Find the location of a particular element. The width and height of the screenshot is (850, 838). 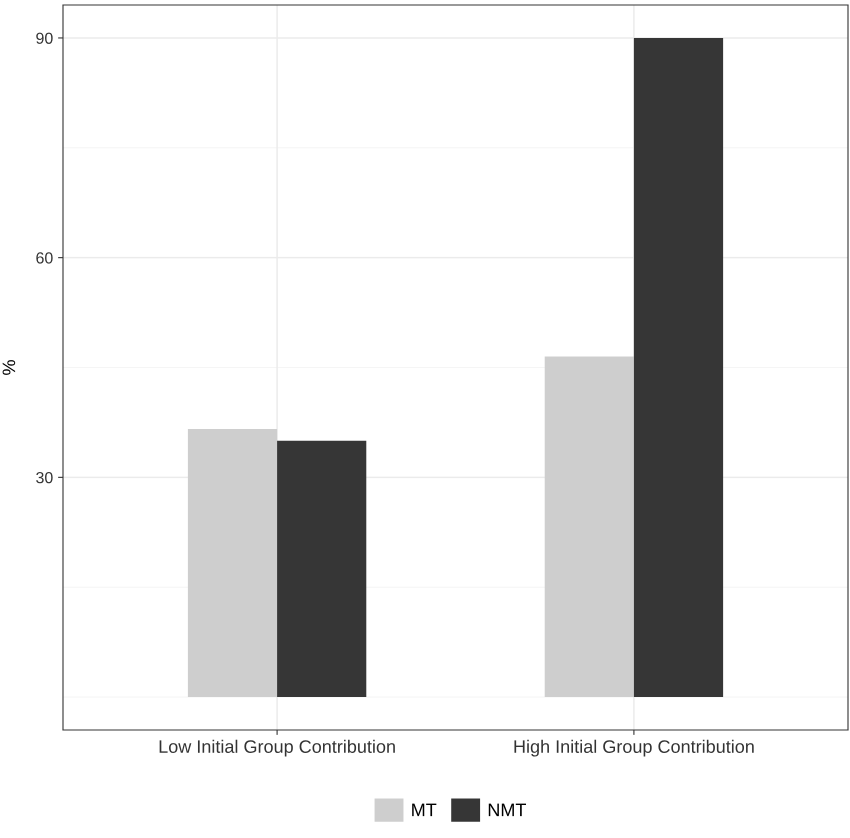

legend-label: MT is located at coordinates (424, 810).